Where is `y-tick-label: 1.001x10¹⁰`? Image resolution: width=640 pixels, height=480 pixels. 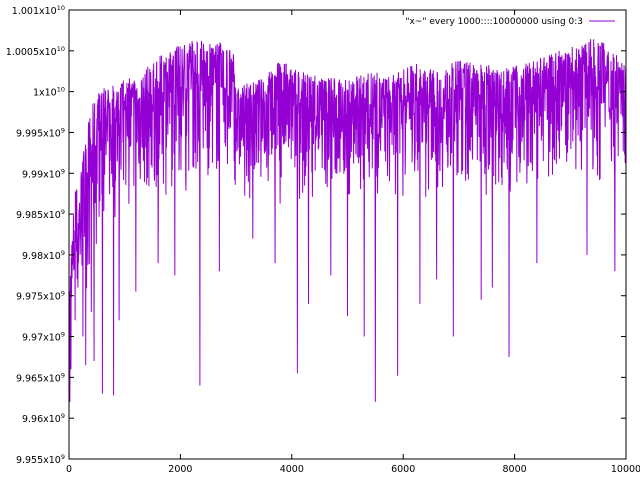
y-tick-label: 1.001x10¹⁰ is located at coordinates (38, 10).